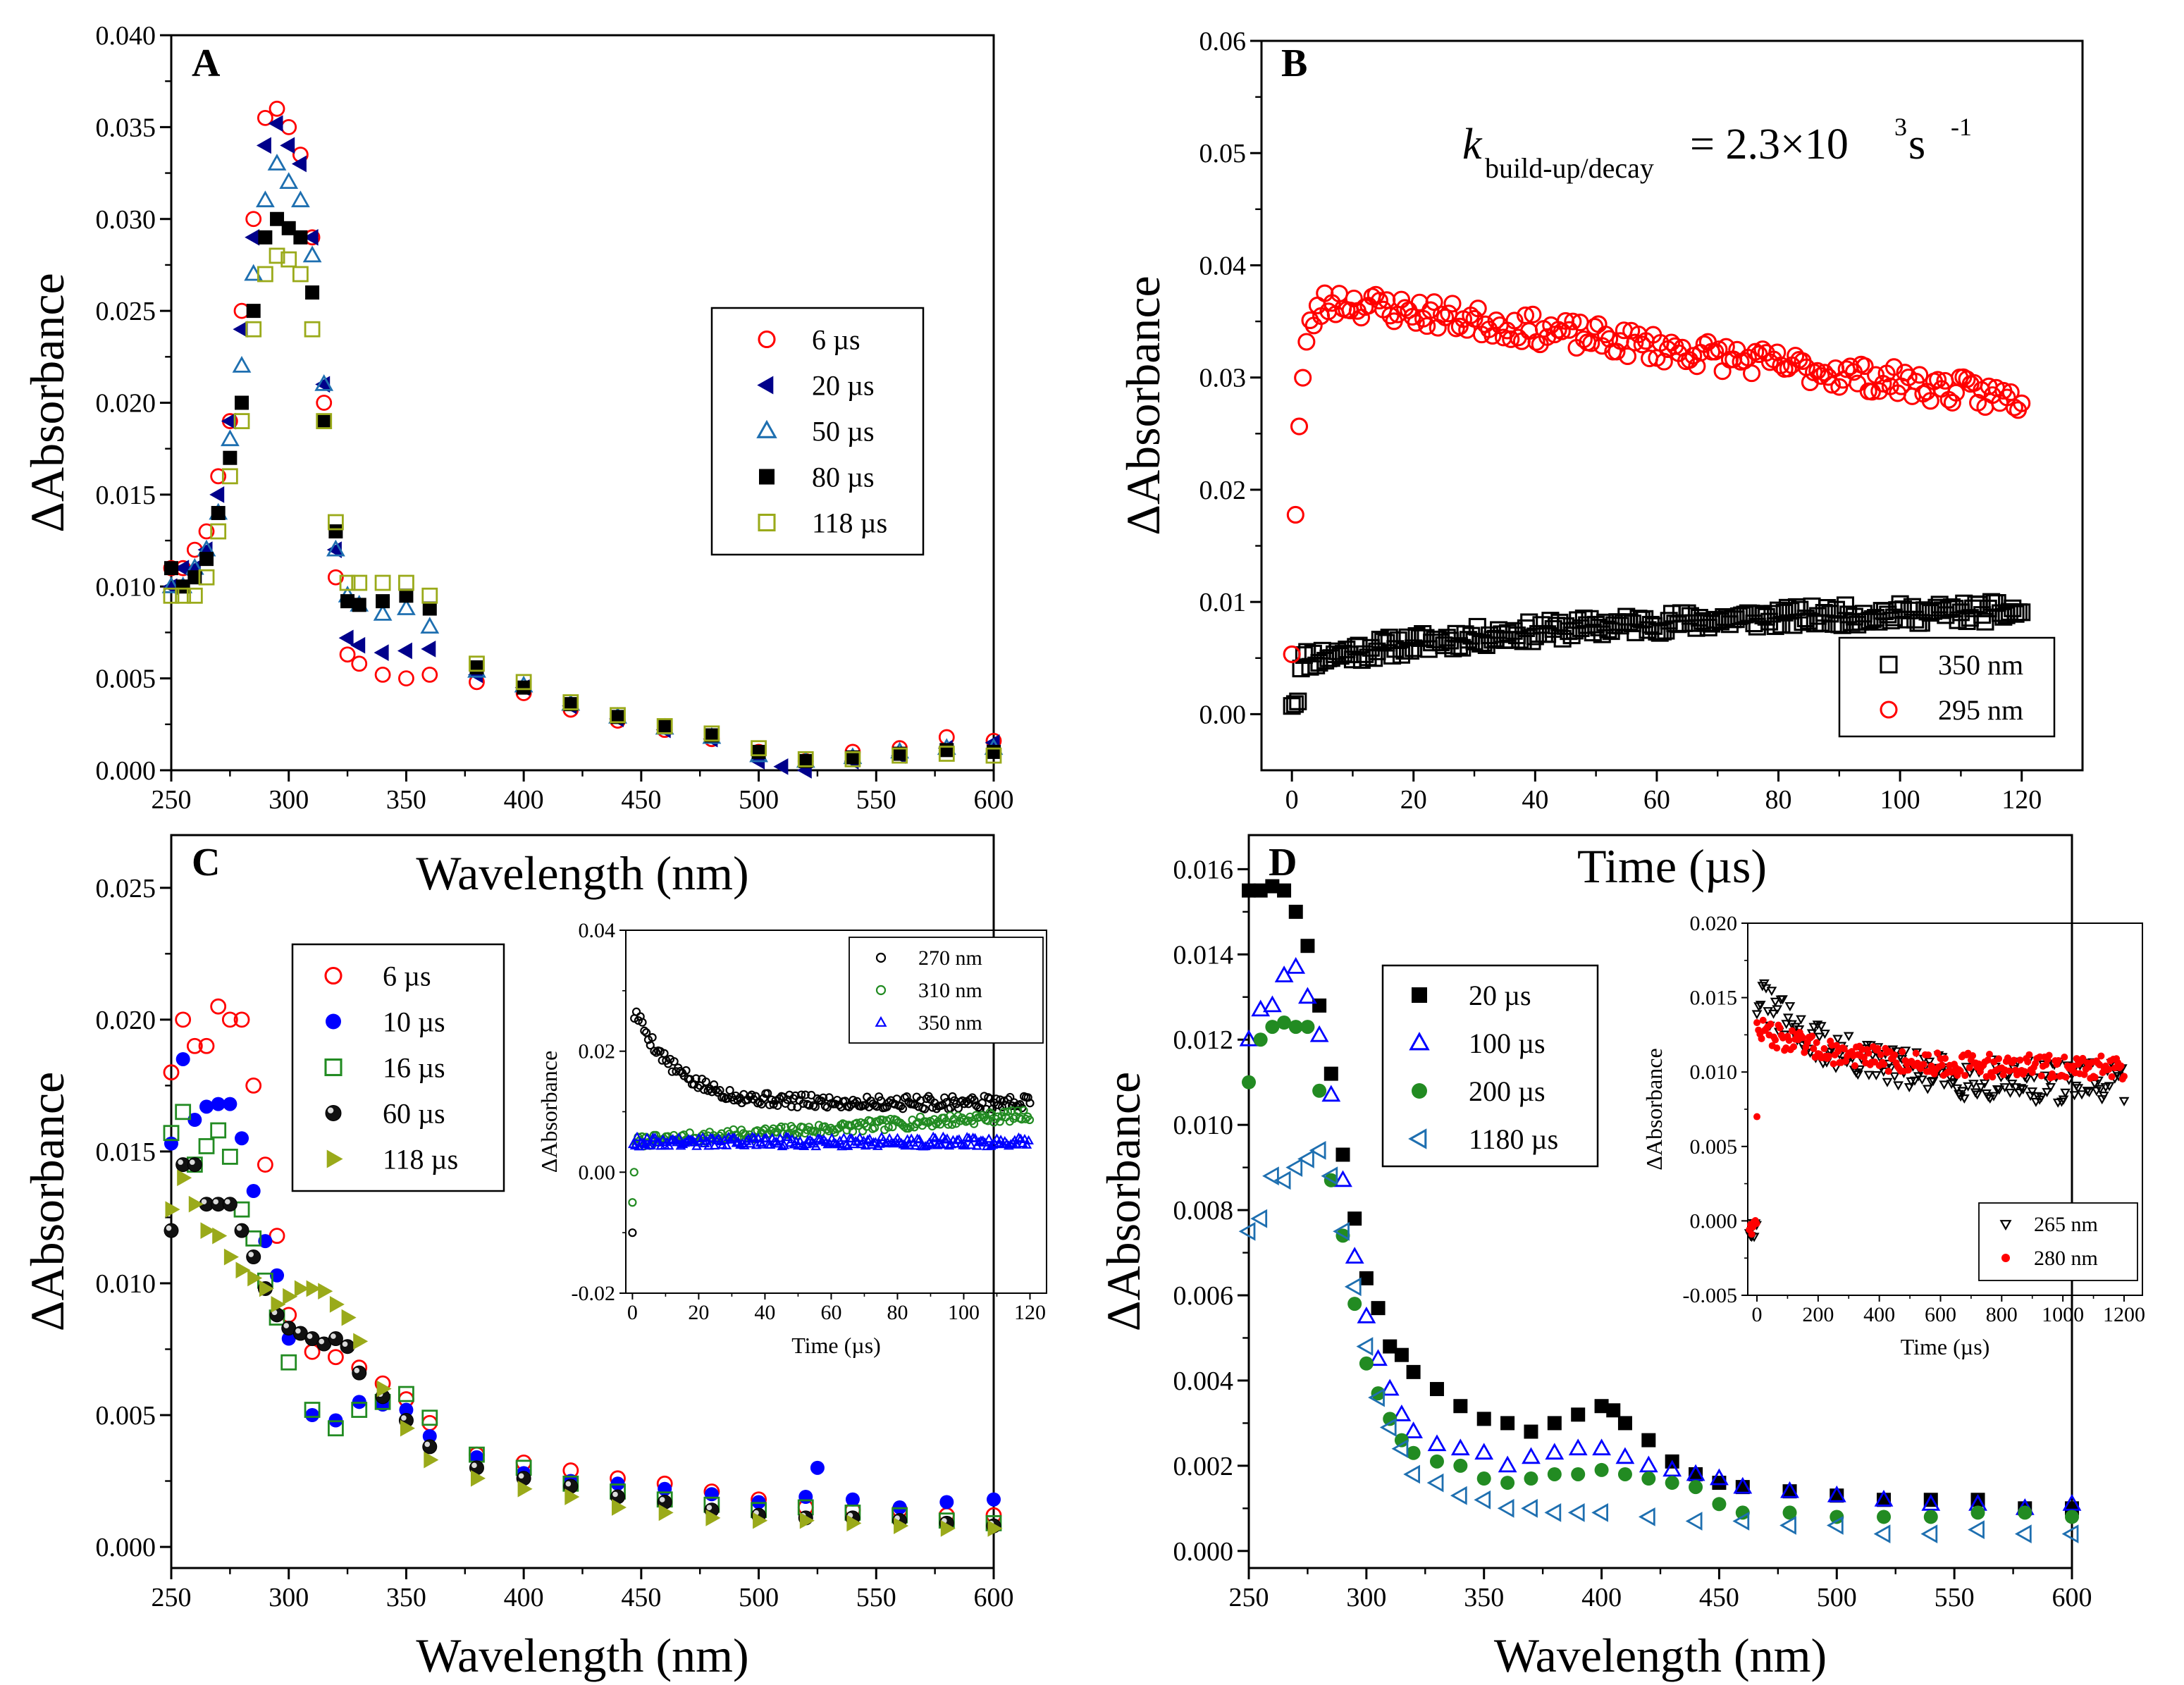 Image resolution: width=2184 pixels, height=1685 pixels. What do you see at coordinates (818, 431) in the screenshot?
I see `panel-a-legend: 6 µs 20 µs 50 µs 80 µs 118 µs` at bounding box center [818, 431].